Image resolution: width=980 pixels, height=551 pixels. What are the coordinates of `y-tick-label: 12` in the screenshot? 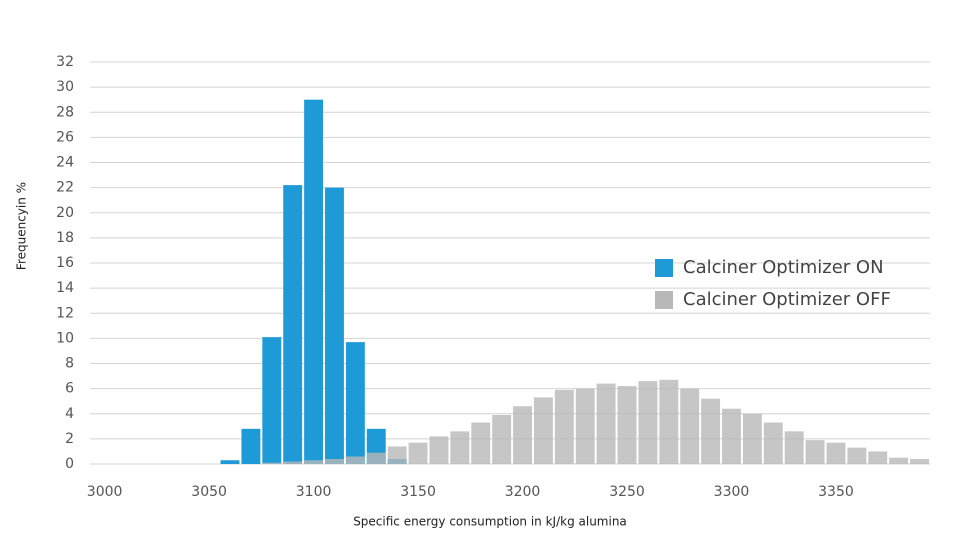 It's located at (65, 313).